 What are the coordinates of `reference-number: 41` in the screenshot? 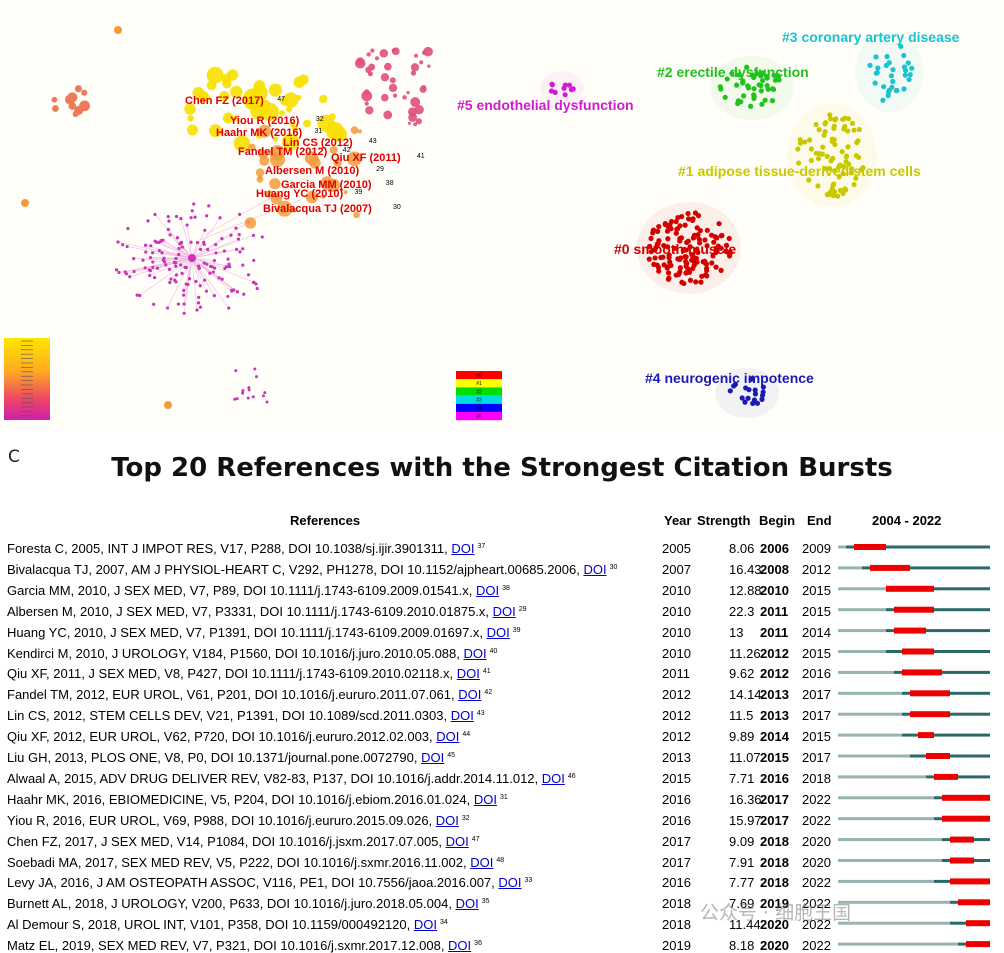 It's located at (486, 672).